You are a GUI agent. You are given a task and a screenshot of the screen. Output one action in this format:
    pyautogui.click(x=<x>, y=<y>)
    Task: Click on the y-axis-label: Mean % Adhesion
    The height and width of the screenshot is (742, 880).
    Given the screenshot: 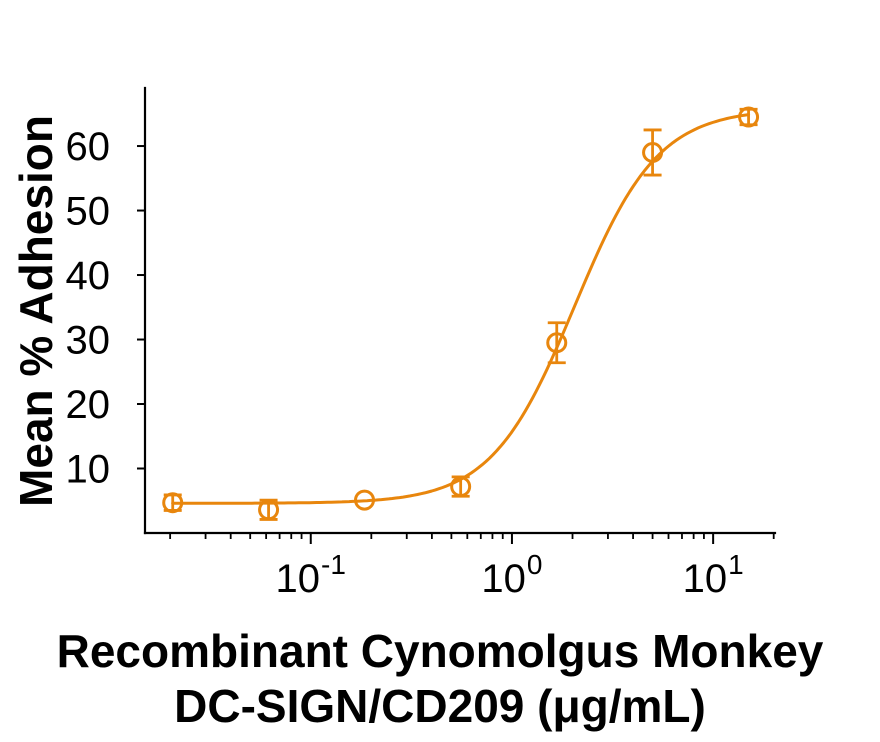 What is the action you would take?
    pyautogui.click(x=36, y=311)
    